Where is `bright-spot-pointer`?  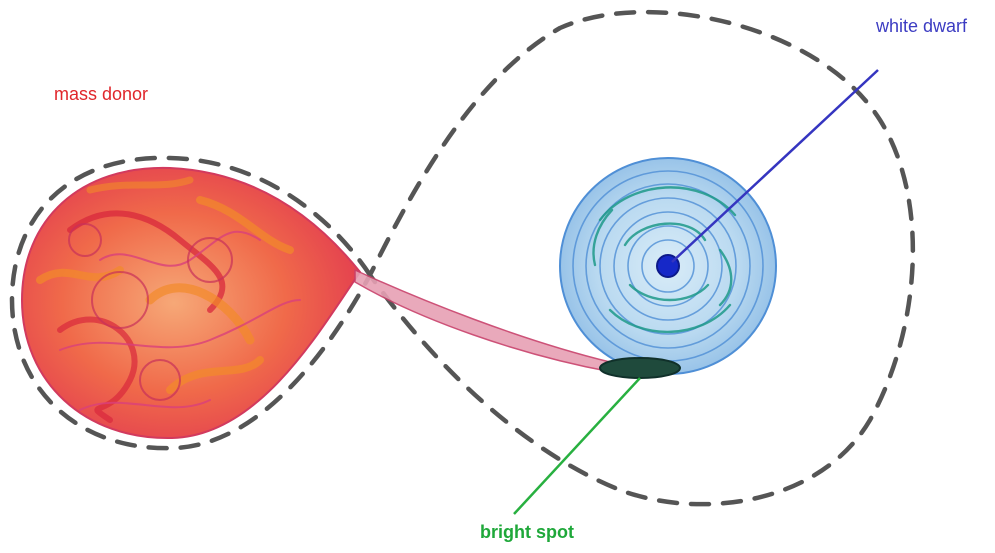
bright-spot-pointer is located at coordinates (577, 446).